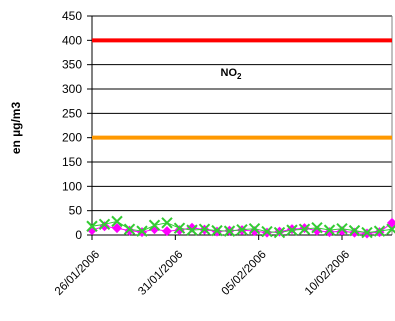 Image resolution: width=395 pixels, height=321 pixels. What do you see at coordinates (72, 89) in the screenshot?
I see `y-tick-label: 300` at bounding box center [72, 89].